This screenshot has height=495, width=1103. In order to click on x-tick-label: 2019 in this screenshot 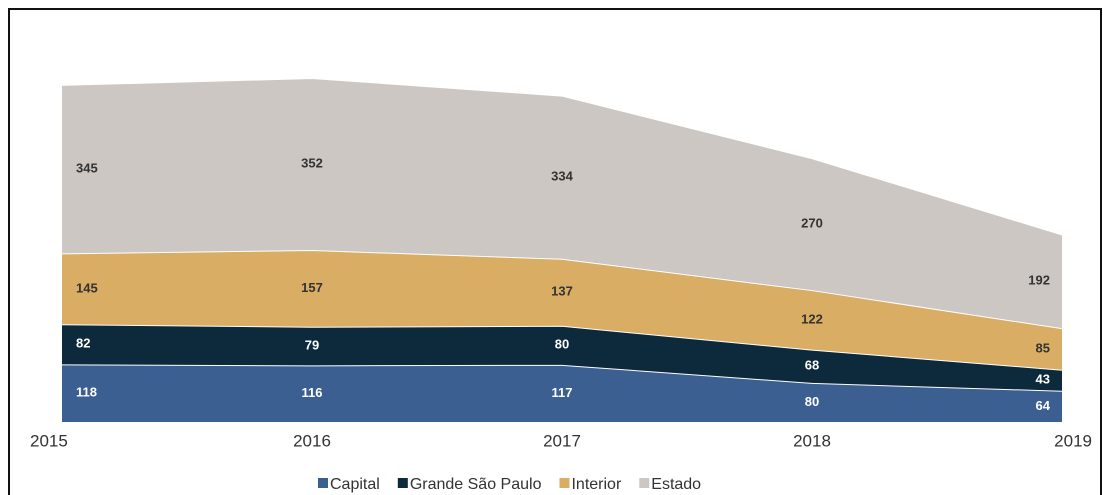, I will do `click(1073, 440)`.